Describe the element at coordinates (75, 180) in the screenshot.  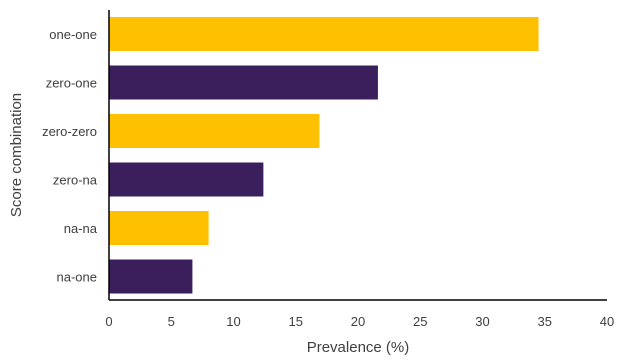
I see `category-label: zero-na` at that location.